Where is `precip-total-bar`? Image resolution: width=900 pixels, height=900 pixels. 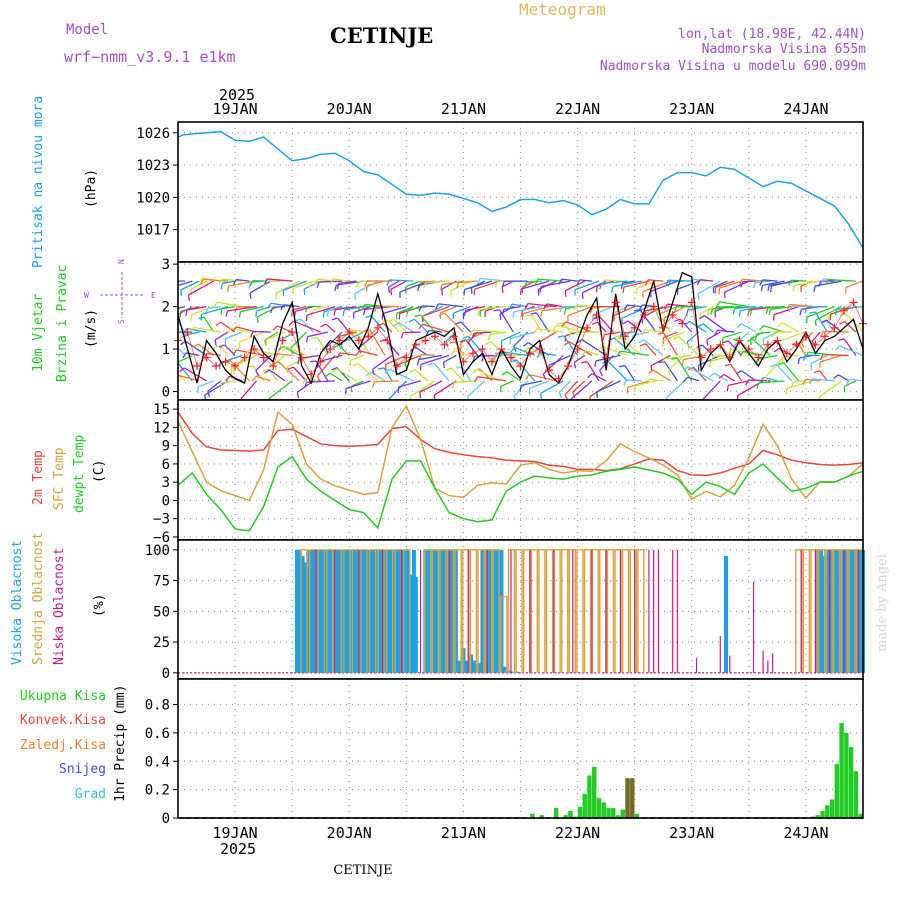
precip-total-bar is located at coordinates (565, 816).